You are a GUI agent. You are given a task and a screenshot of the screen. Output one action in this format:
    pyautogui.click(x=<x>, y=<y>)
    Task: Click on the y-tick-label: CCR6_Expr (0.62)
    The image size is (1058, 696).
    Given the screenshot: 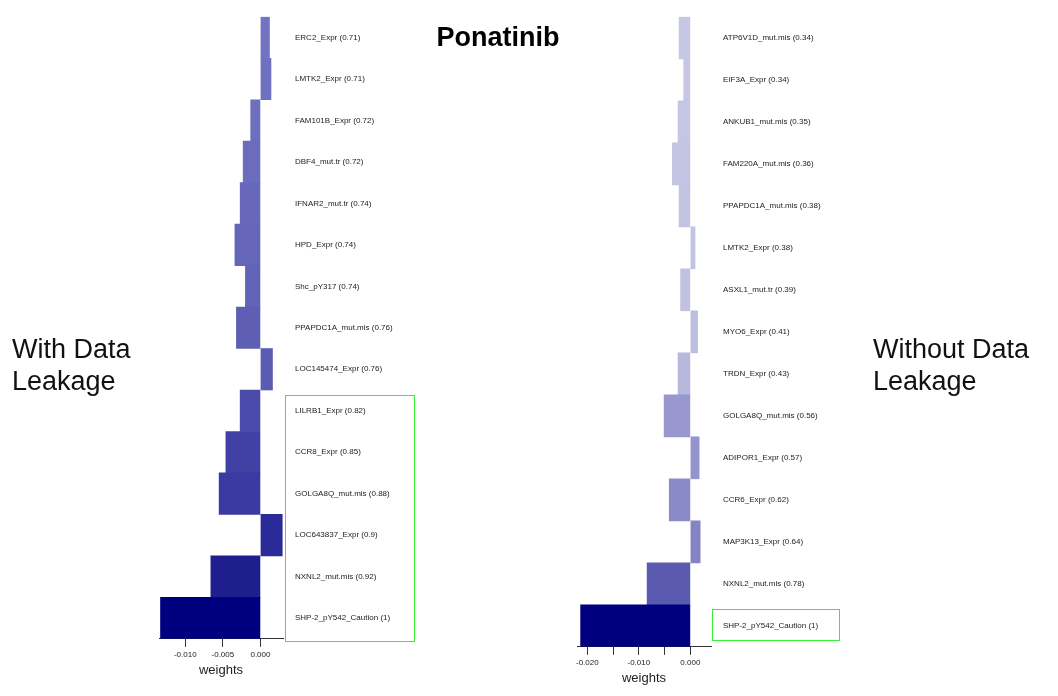 What is the action you would take?
    pyautogui.click(x=756, y=499)
    